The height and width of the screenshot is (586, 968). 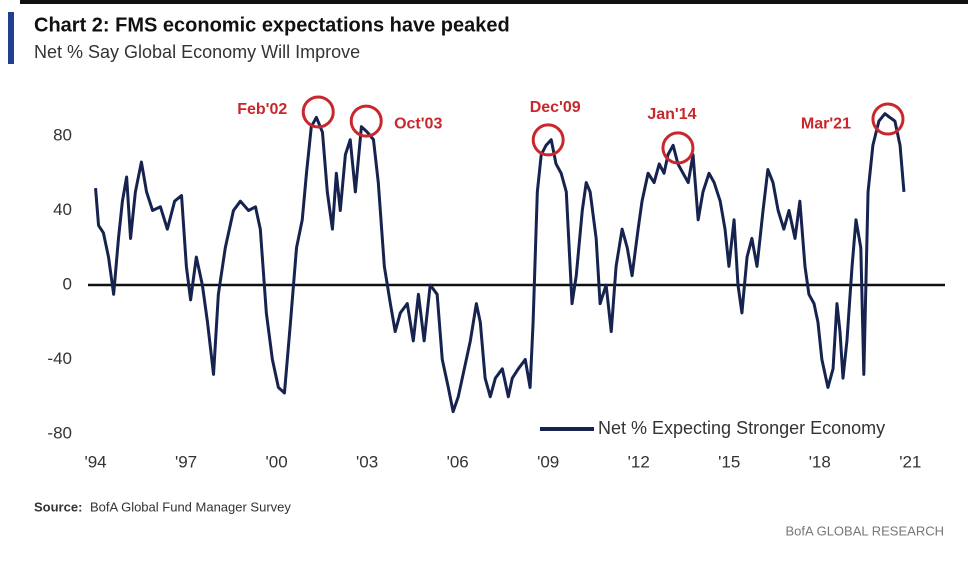 I want to click on y-tick-label: -40, so click(x=59, y=358).